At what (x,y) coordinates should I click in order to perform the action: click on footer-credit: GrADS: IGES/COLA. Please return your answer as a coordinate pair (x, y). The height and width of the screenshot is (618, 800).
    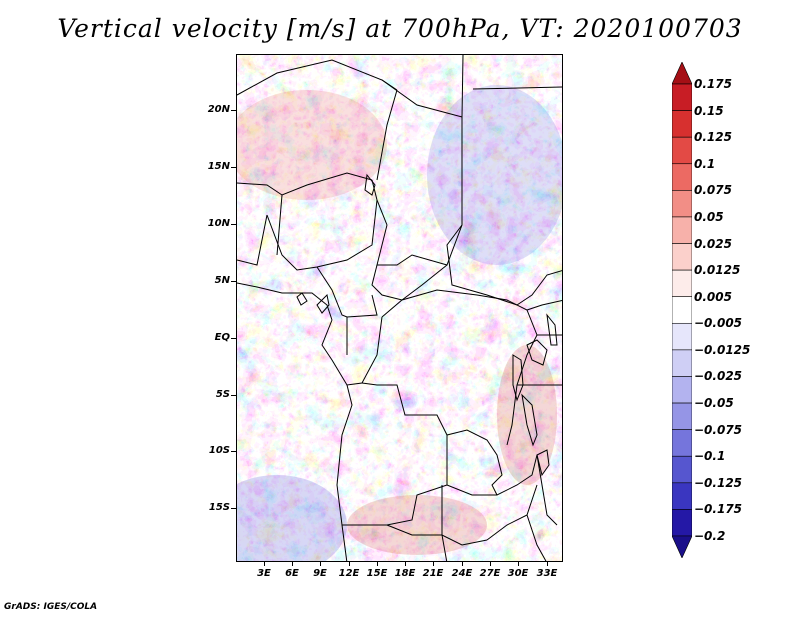
    Looking at the image, I should click on (51, 607).